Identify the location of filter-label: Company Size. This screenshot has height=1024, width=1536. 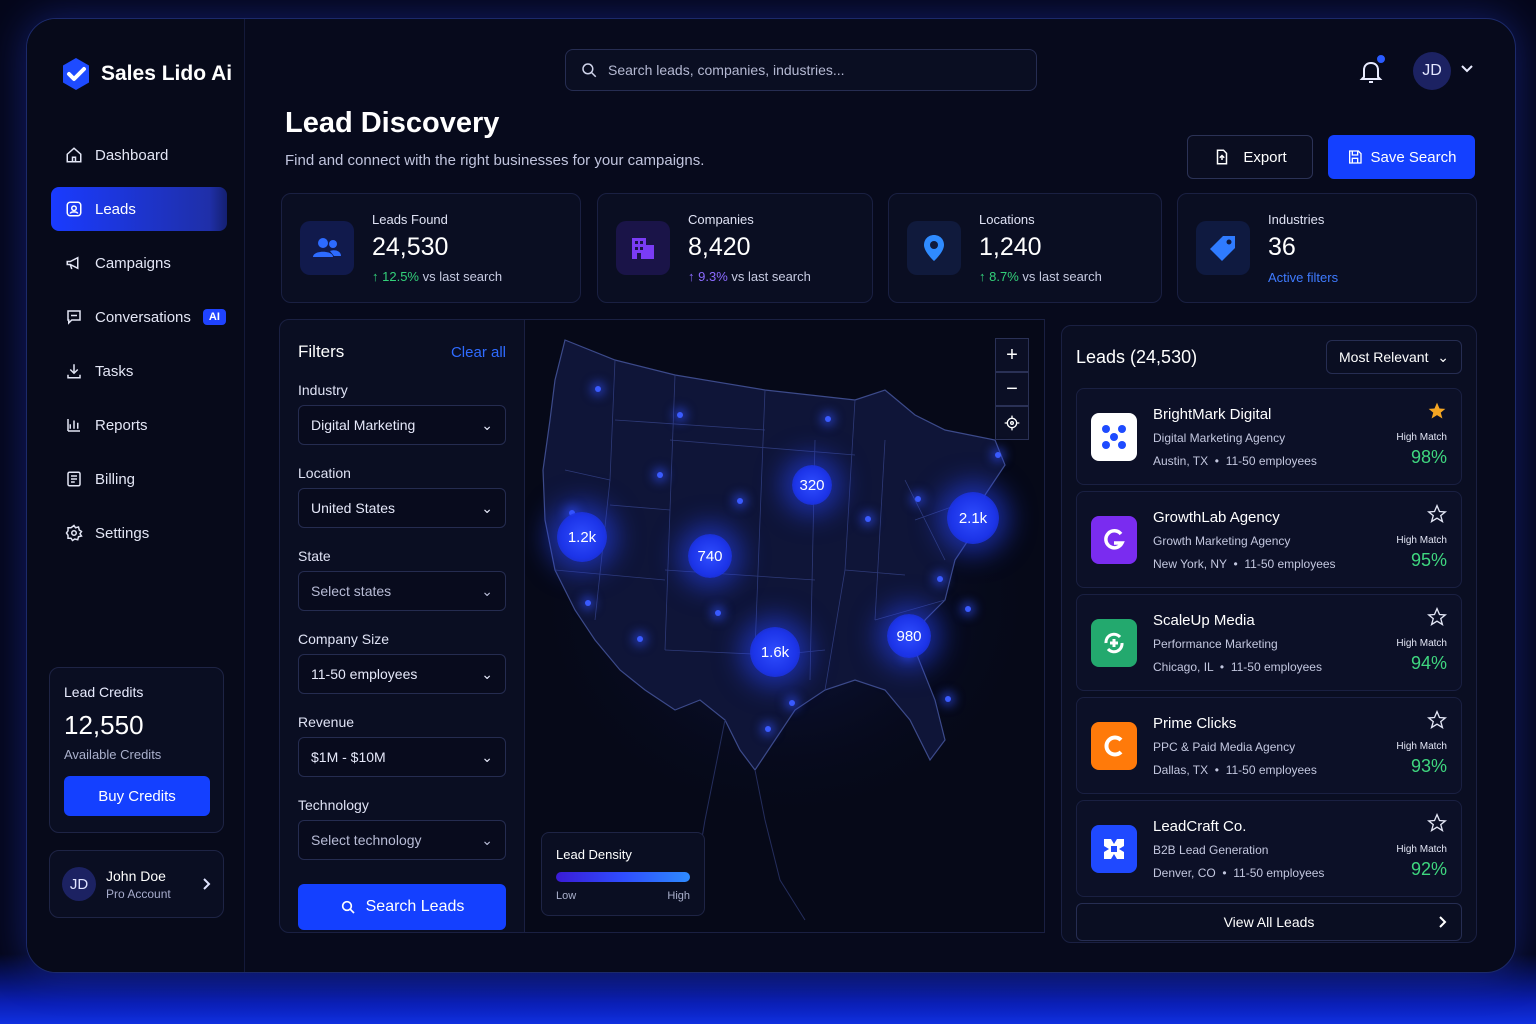
(344, 639).